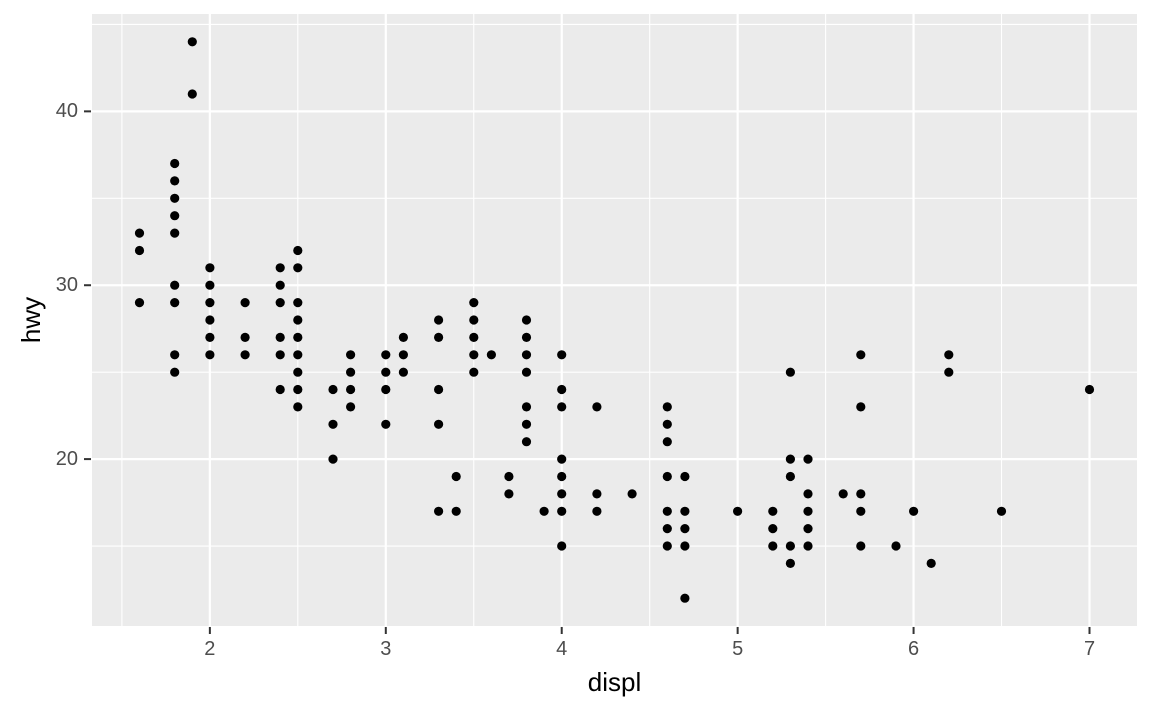 This screenshot has height=711, width=1152. I want to click on x-axis-title: displ, so click(614, 682).